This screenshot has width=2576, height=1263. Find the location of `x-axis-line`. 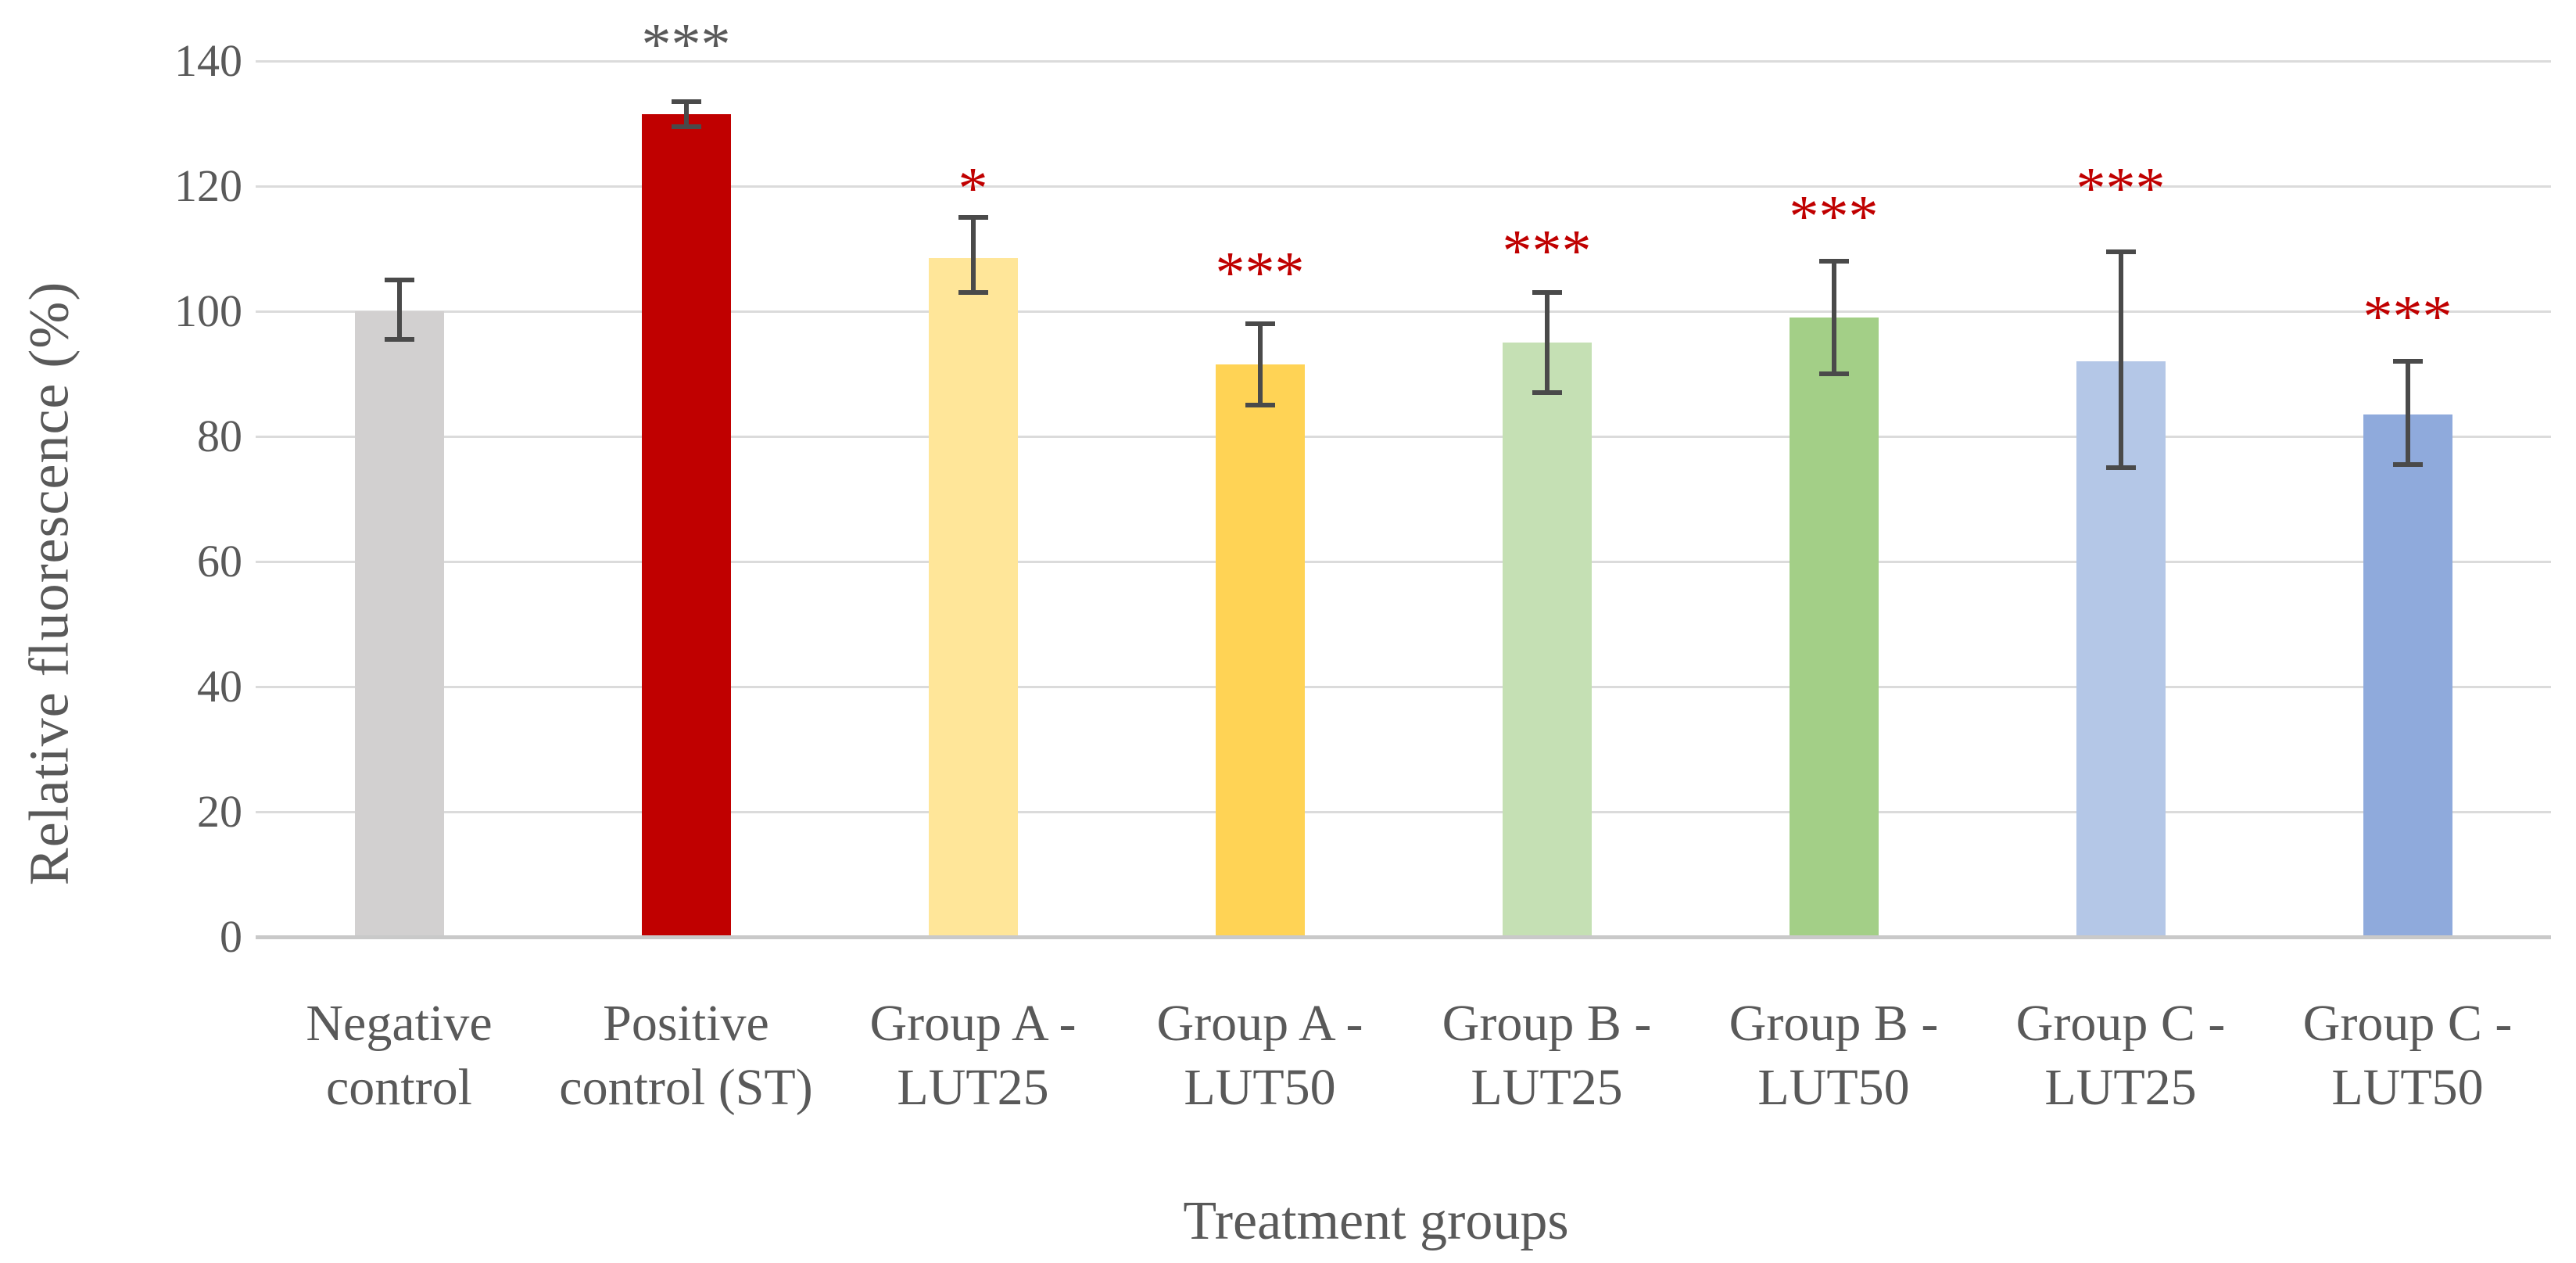

x-axis-line is located at coordinates (1403, 937).